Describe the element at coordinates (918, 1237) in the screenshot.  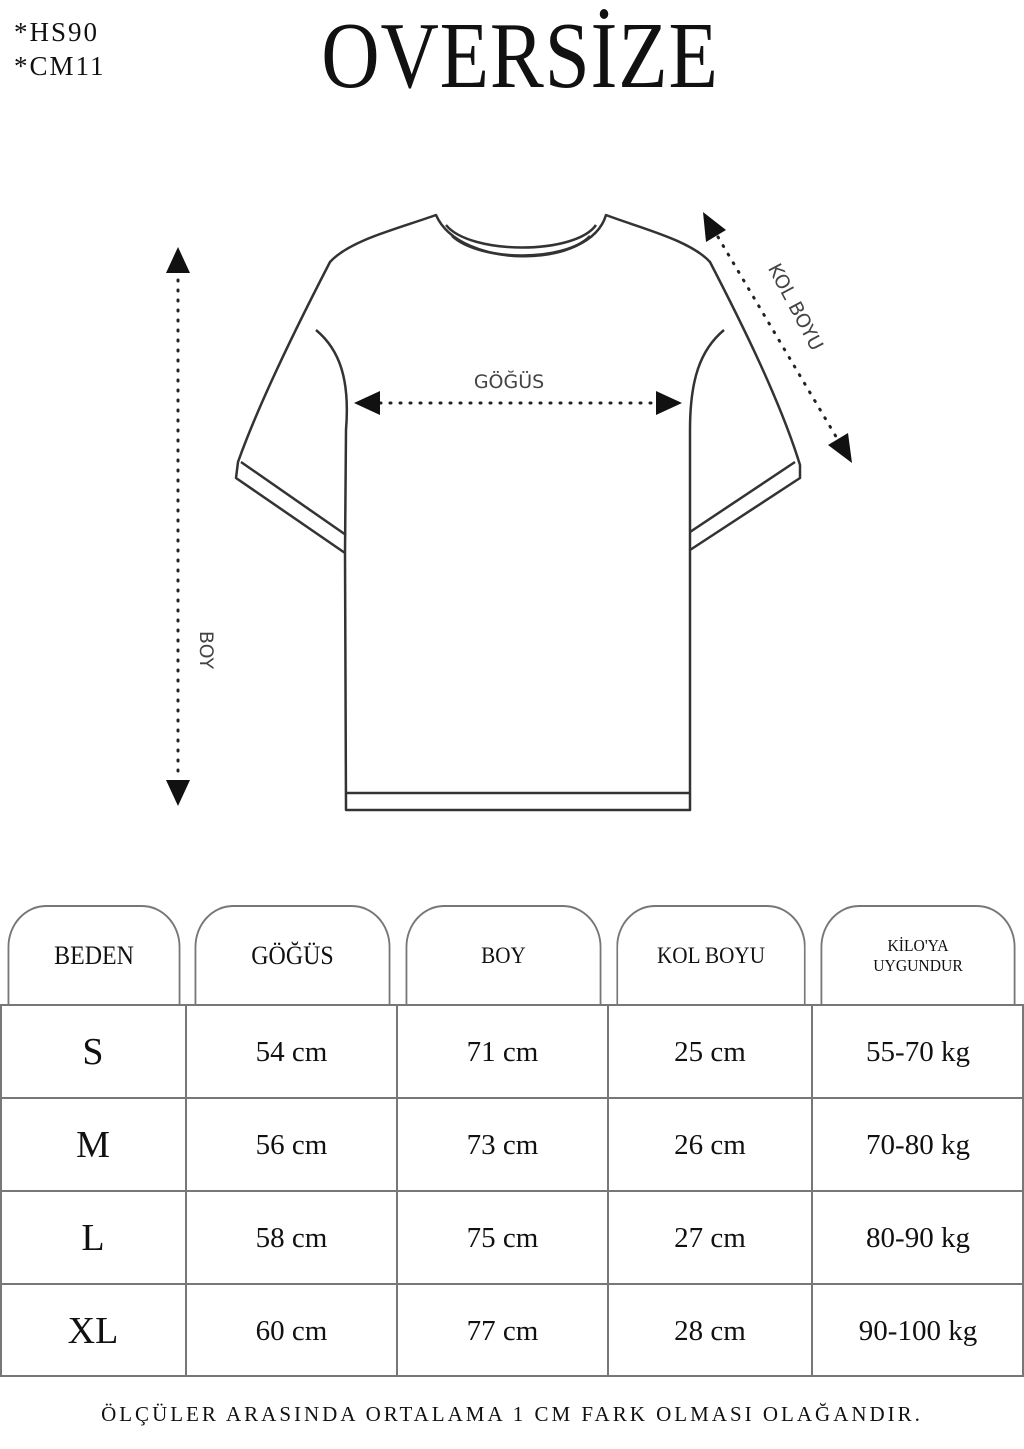
I see `cell-weight: 80-90 kg` at that location.